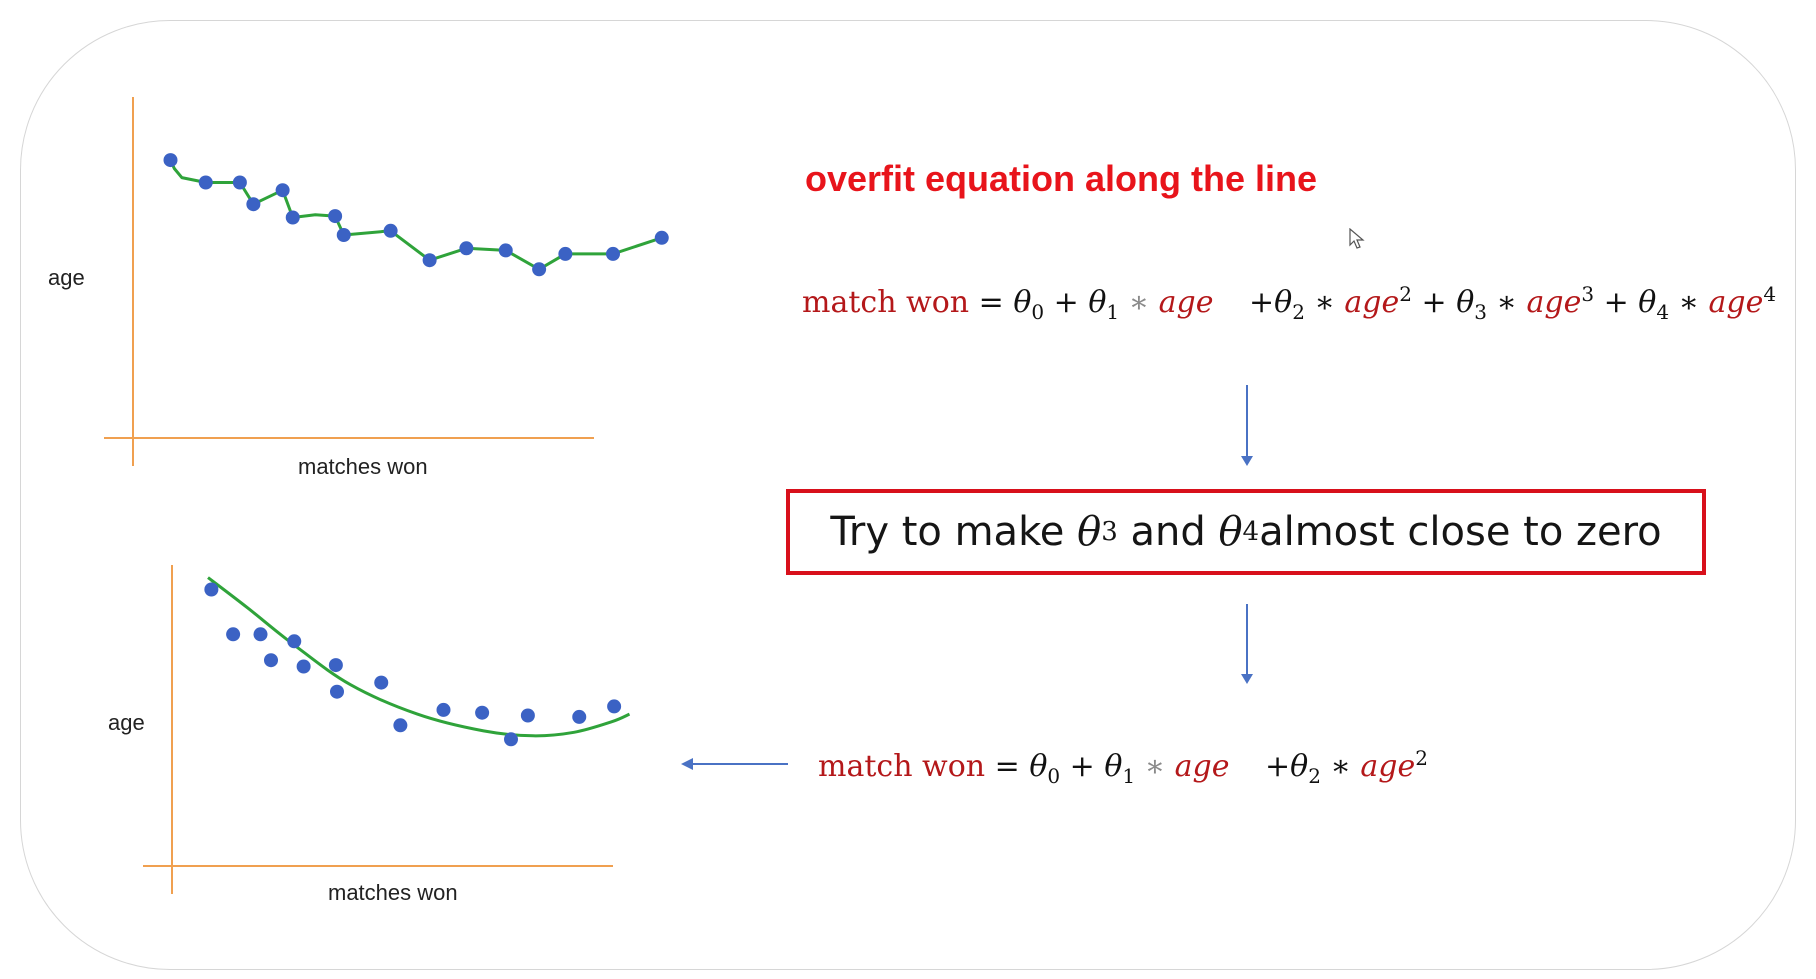 The width and height of the screenshot is (1816, 979). I want to click on overfit-chart-group: age matches won, so click(358, 288).